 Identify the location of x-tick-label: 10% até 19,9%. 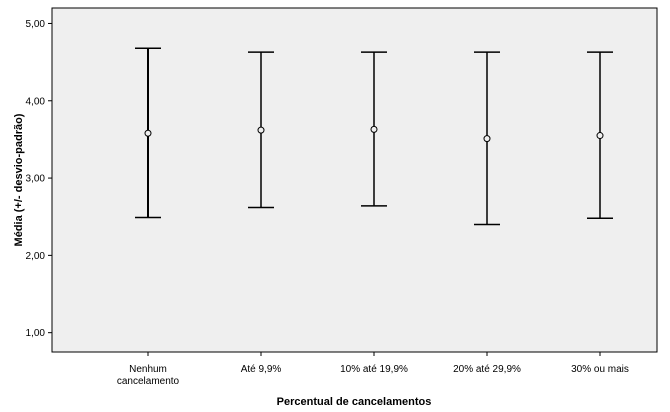
(374, 369).